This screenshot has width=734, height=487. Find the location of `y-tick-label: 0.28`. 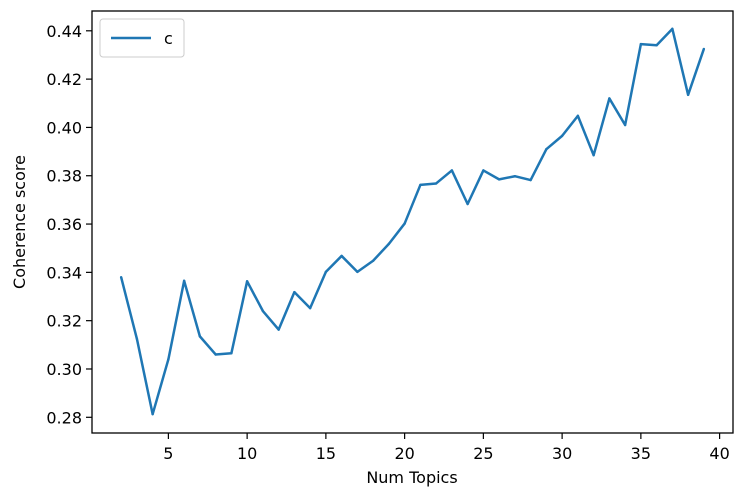

y-tick-label: 0.28 is located at coordinates (64, 417).